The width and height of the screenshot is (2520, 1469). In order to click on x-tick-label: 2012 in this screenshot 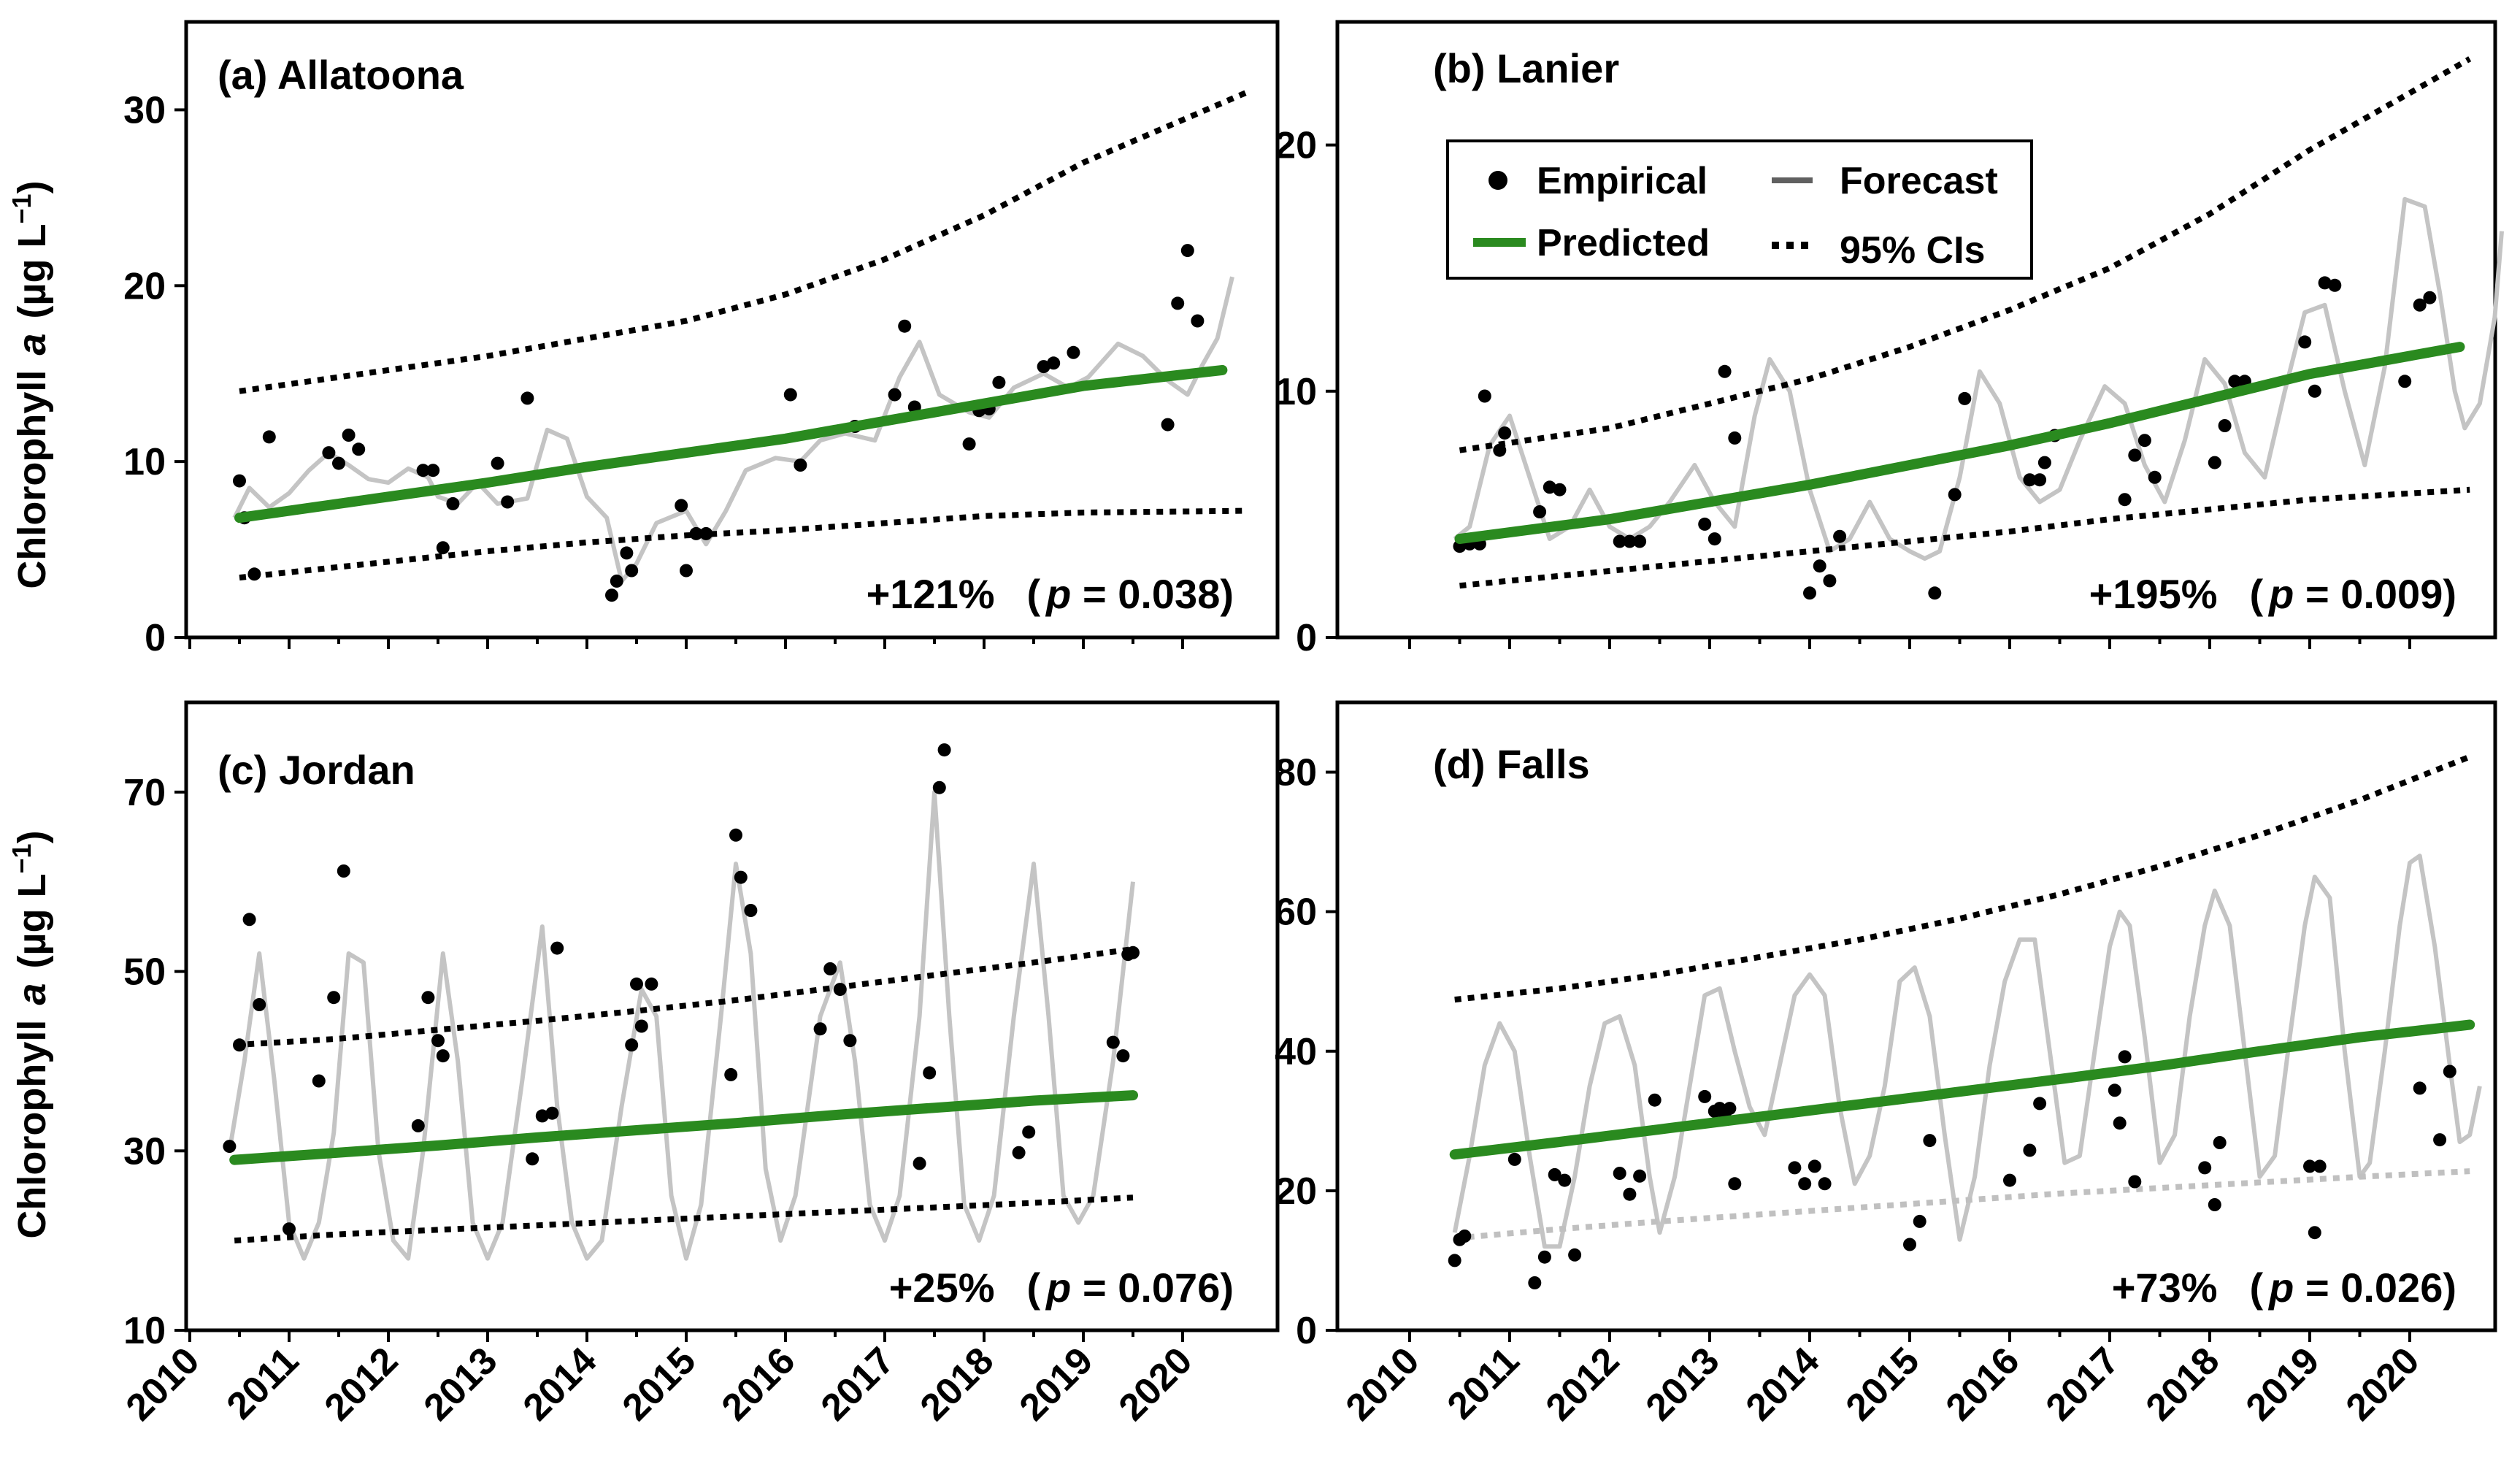, I will do `click(362, 1384)`.